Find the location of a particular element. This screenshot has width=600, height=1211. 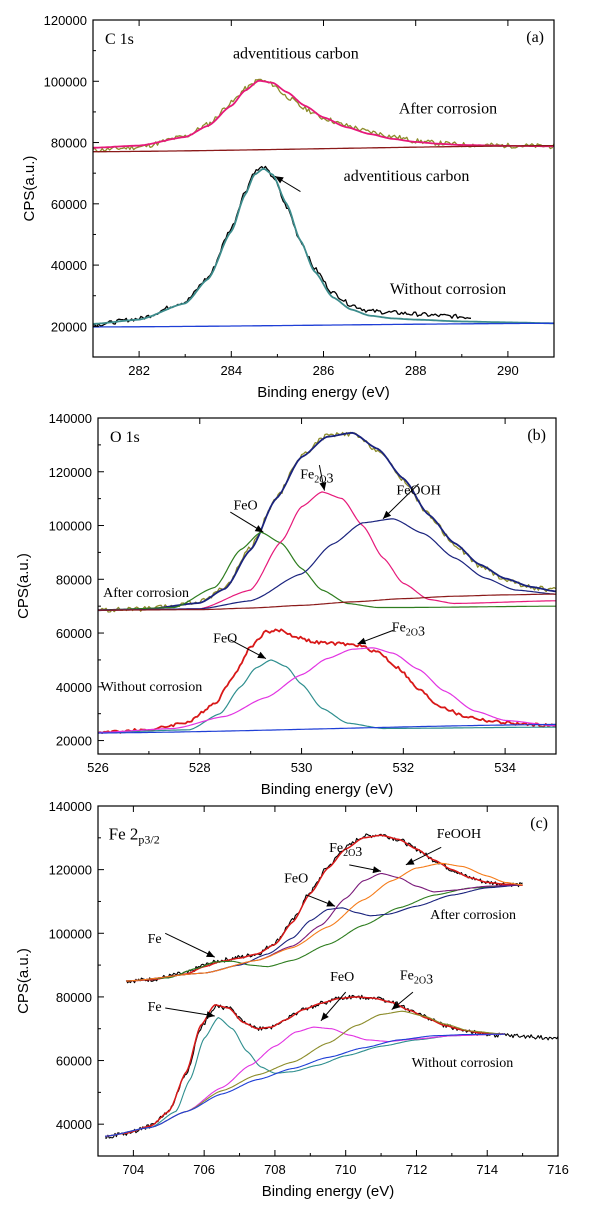

x-tick-label: 530 is located at coordinates (302, 767).